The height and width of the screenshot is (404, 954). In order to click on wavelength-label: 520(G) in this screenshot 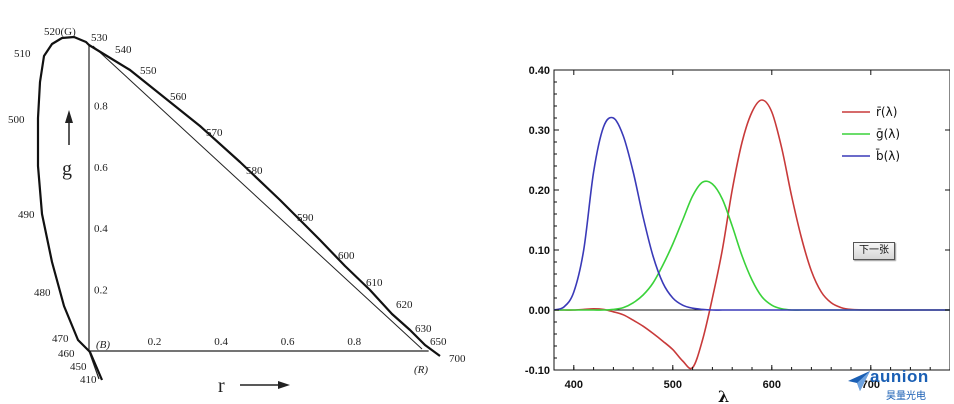, I will do `click(60, 32)`.